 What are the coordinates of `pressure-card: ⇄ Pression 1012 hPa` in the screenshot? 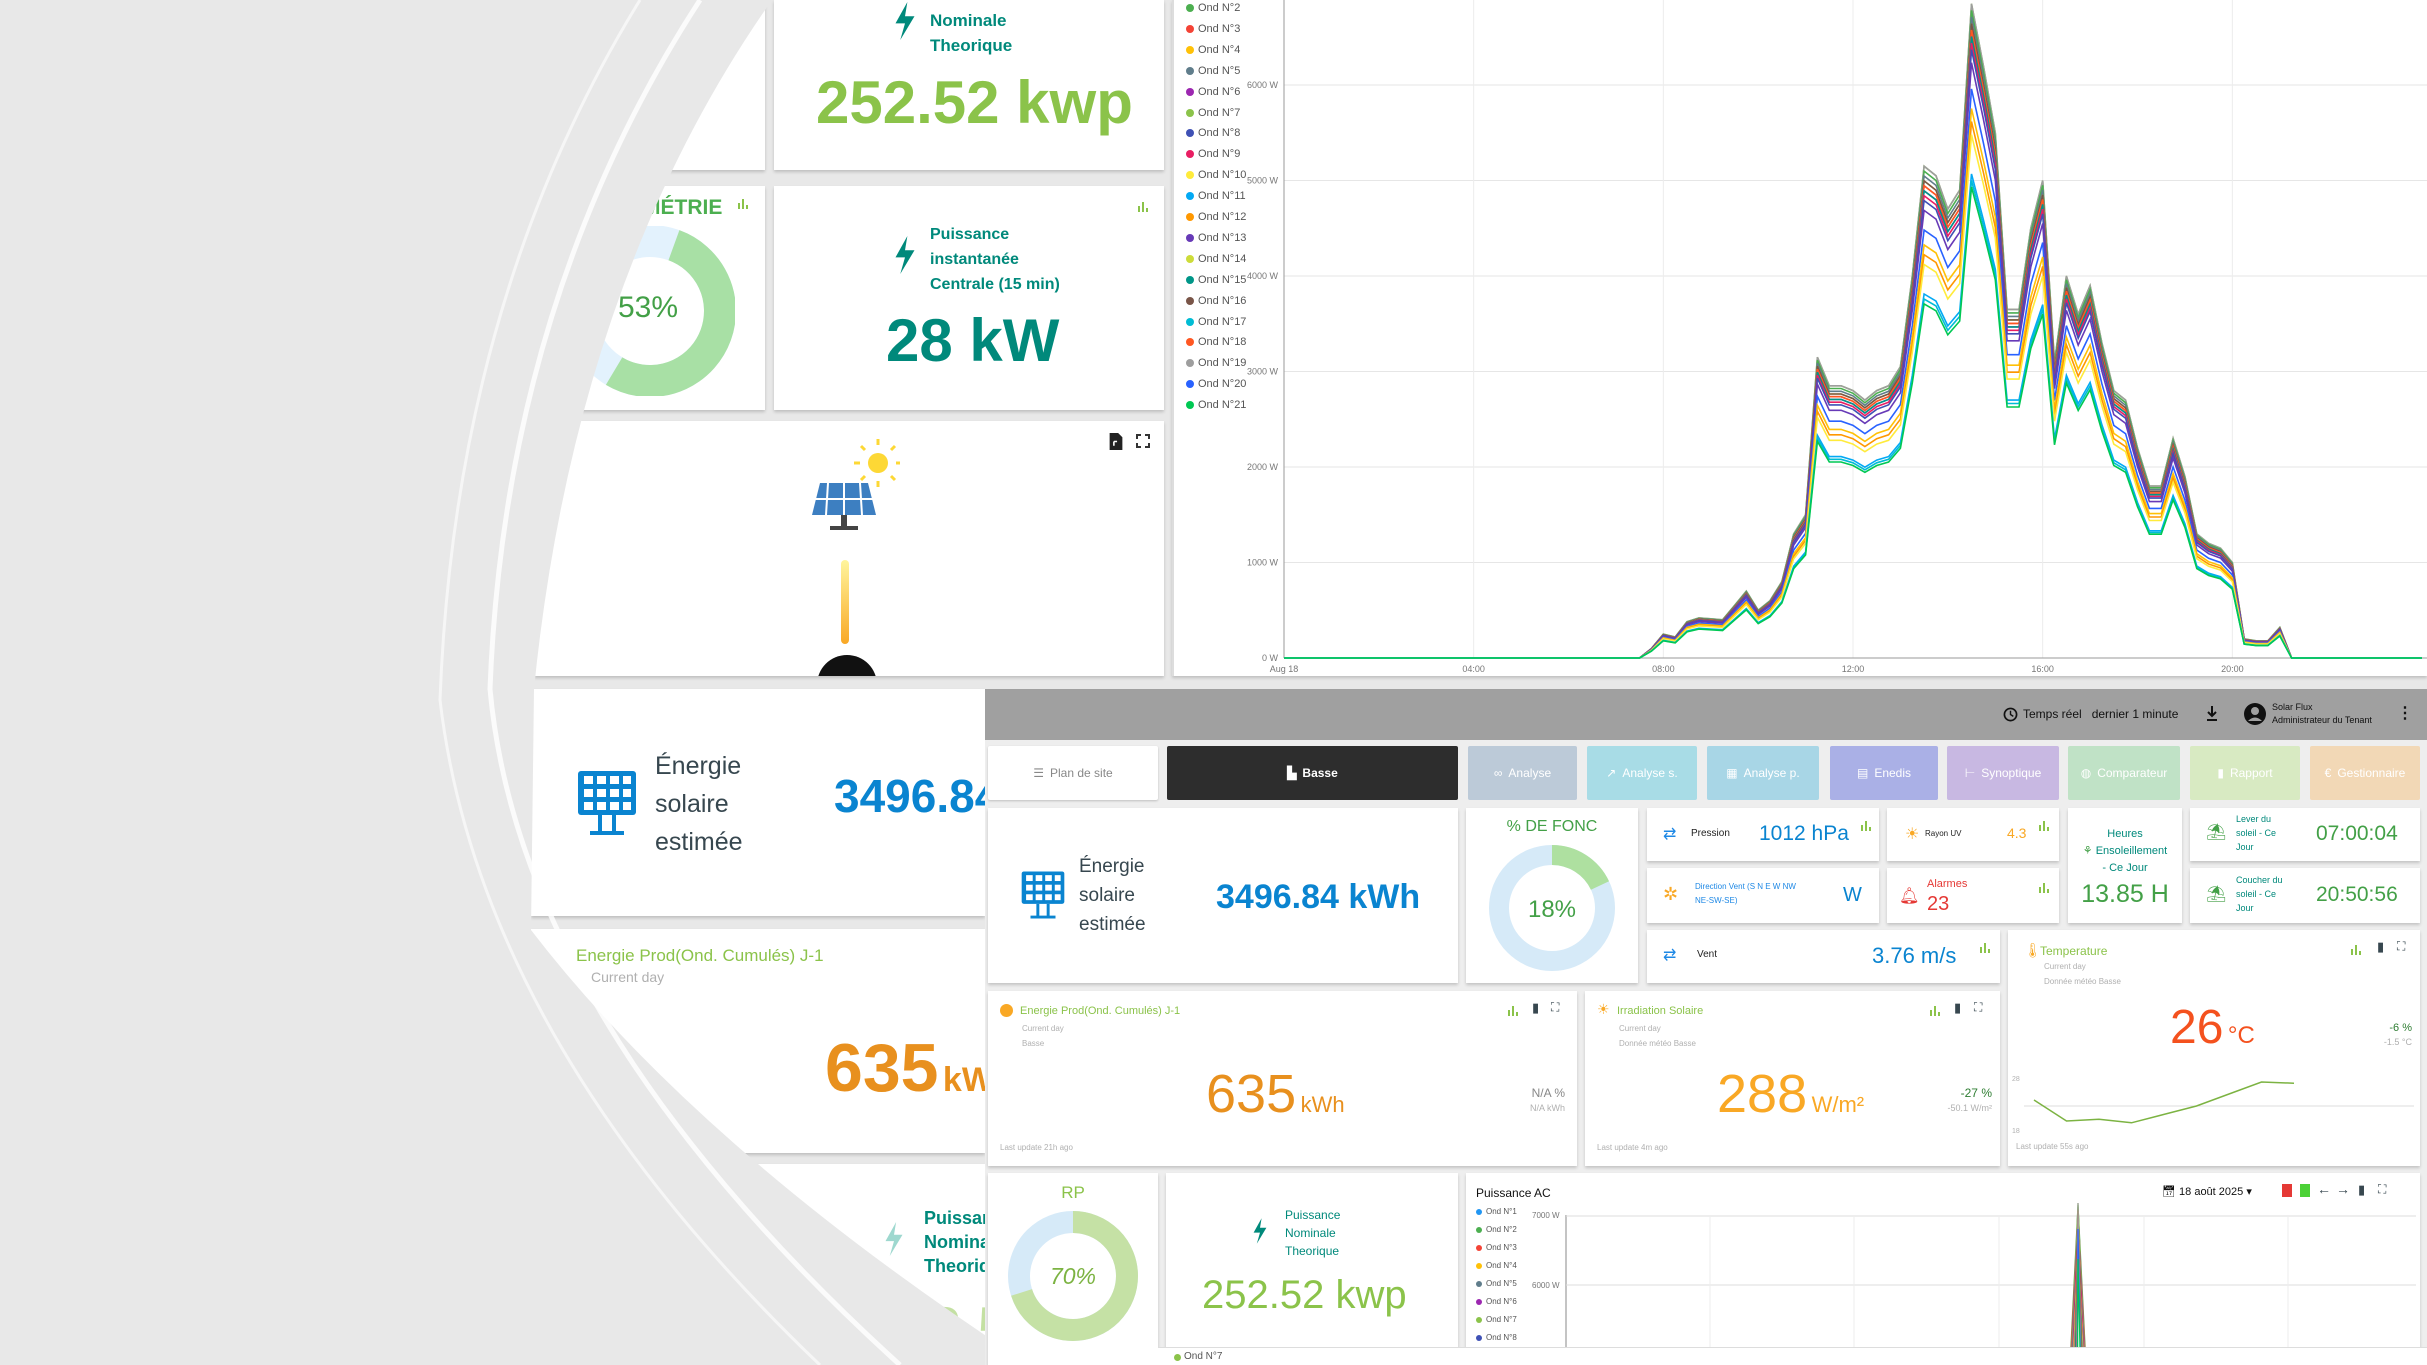 It's located at (1763, 834).